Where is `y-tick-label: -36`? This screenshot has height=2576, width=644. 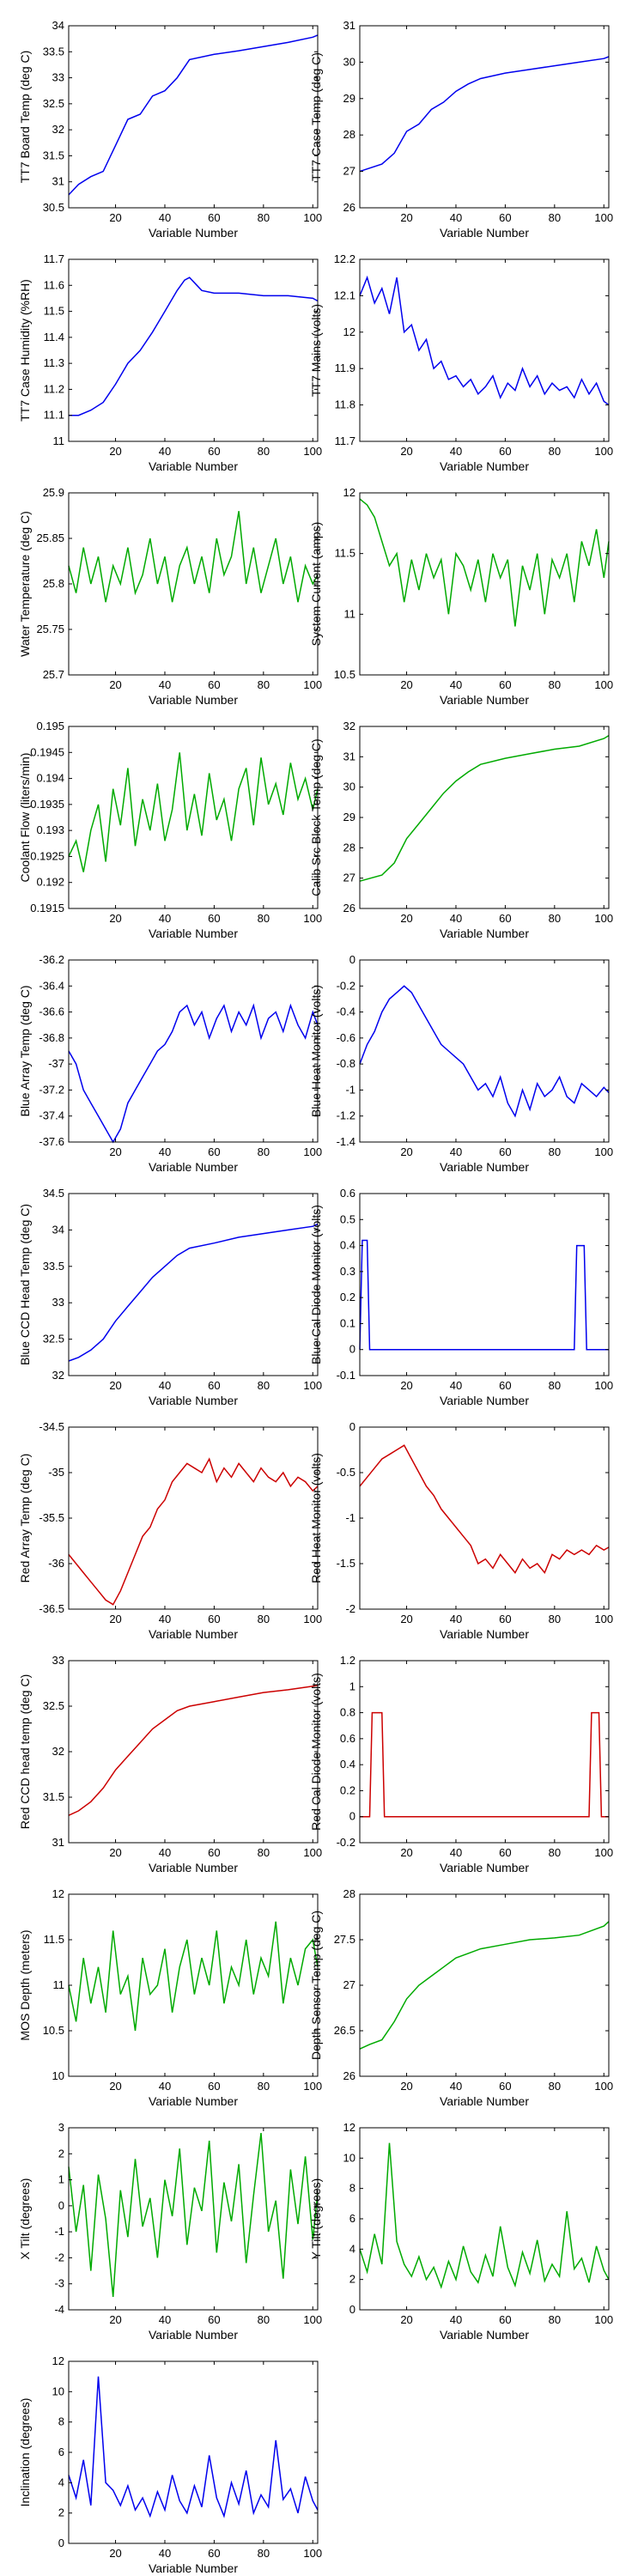 y-tick-label: -36 is located at coordinates (56, 1564).